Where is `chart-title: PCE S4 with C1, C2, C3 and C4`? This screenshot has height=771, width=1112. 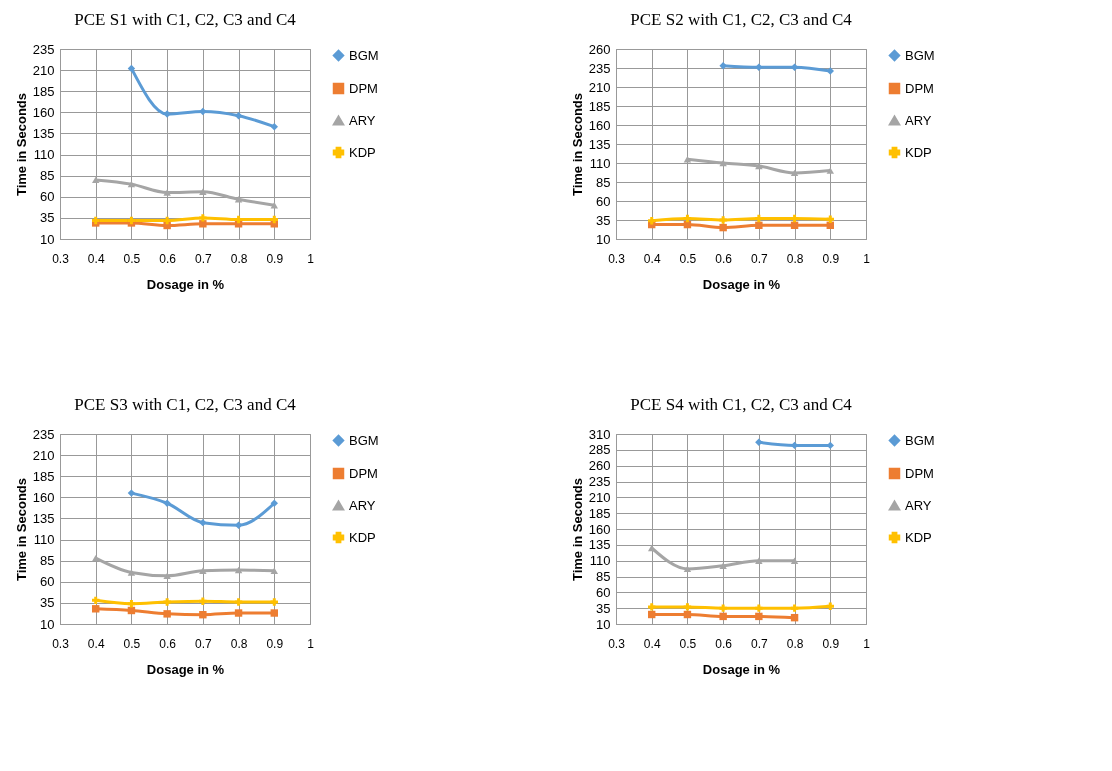
chart-title: PCE S4 with C1, C2, C3 and C4 is located at coordinates (741, 404).